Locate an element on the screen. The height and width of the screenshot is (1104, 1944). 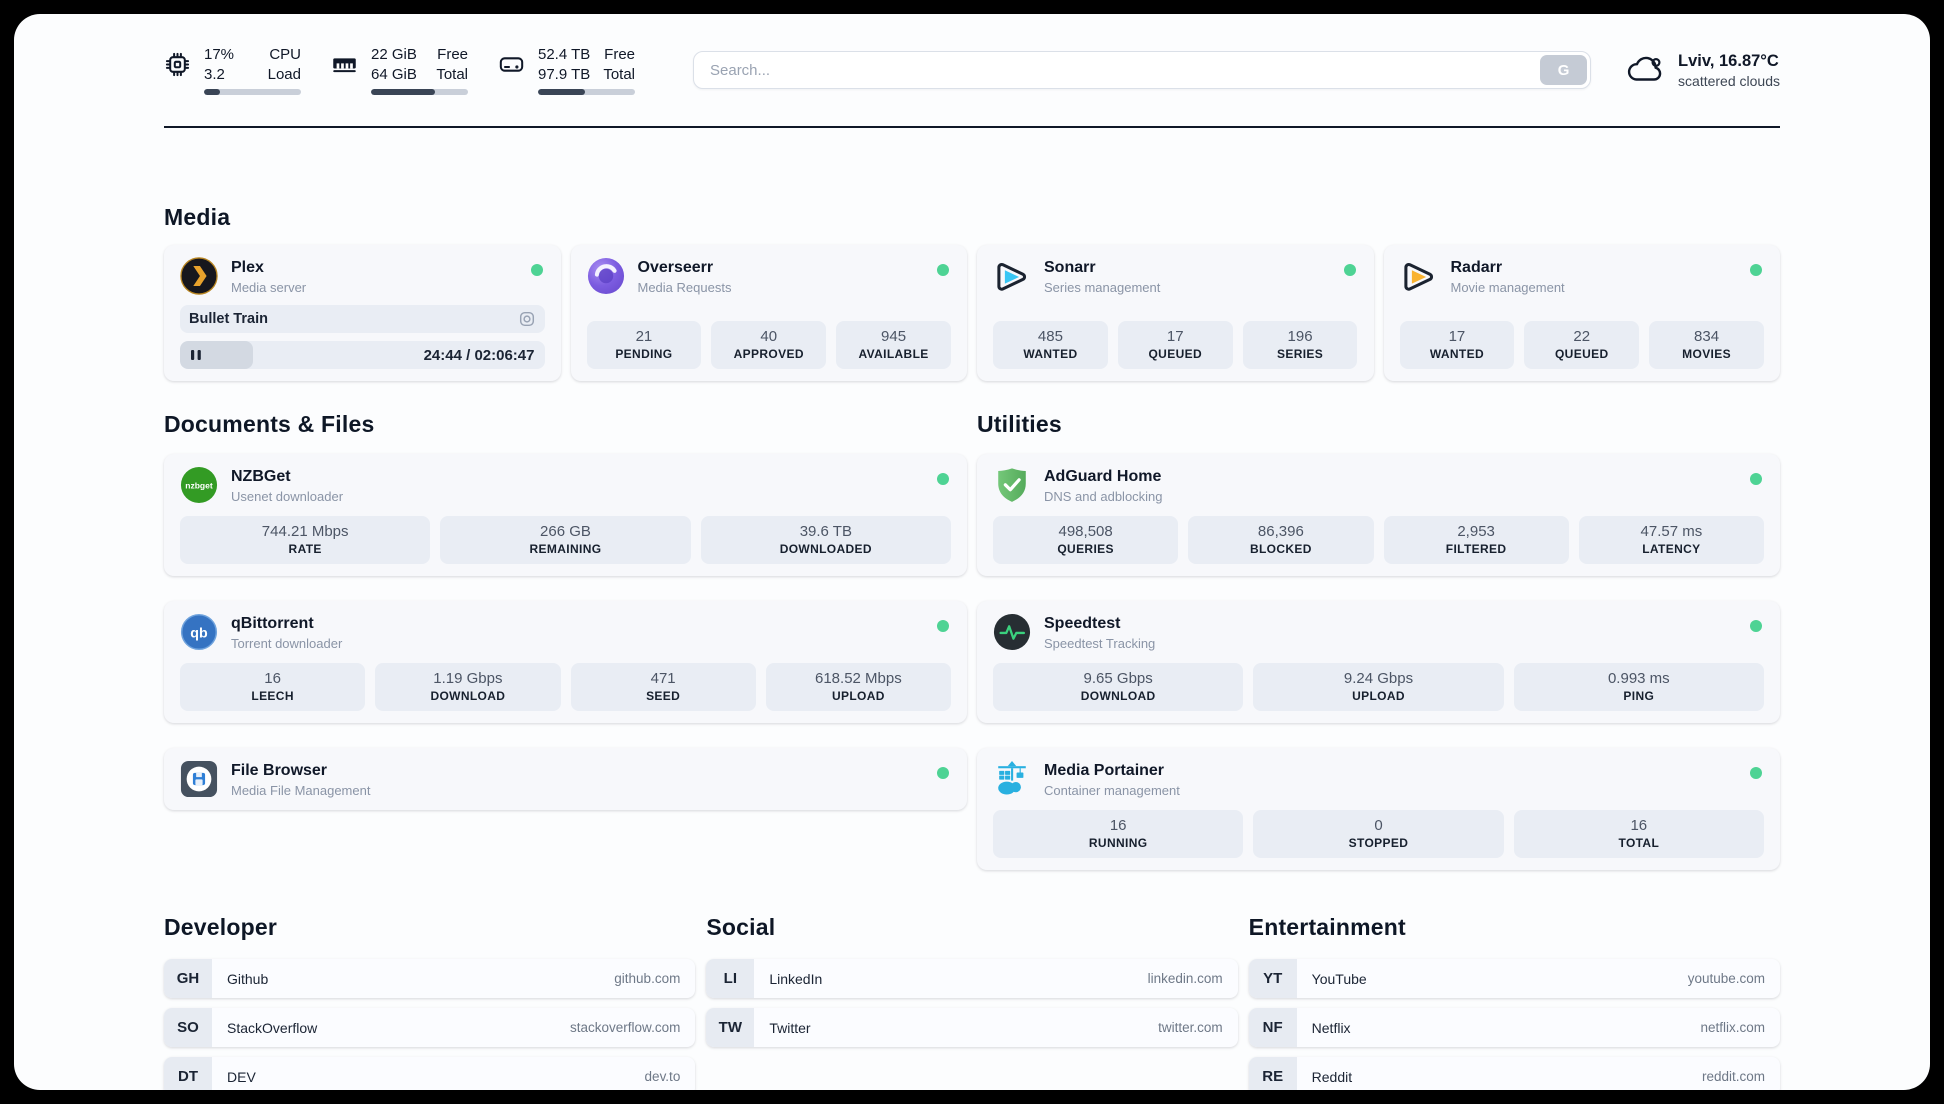
section-title-documents: Documents & Files is located at coordinates (269, 424).